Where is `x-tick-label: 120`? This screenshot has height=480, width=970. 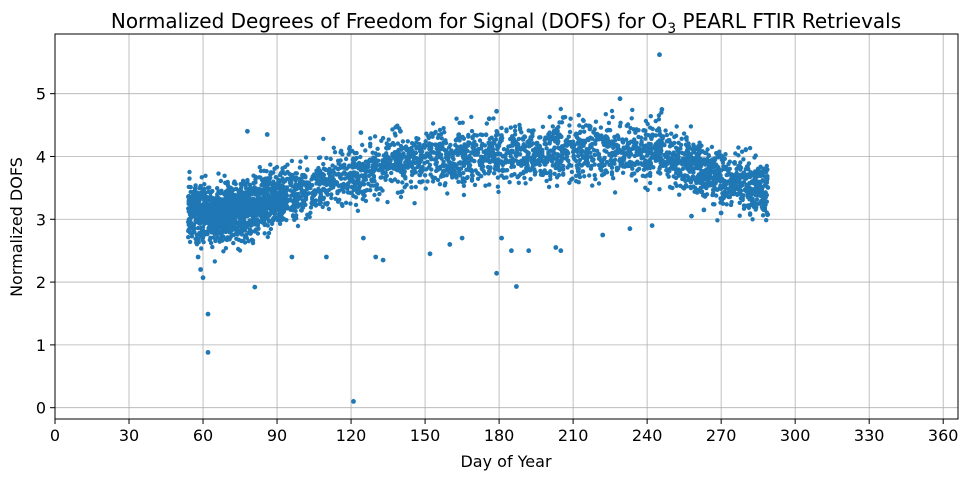
x-tick-label: 120 is located at coordinates (351, 435).